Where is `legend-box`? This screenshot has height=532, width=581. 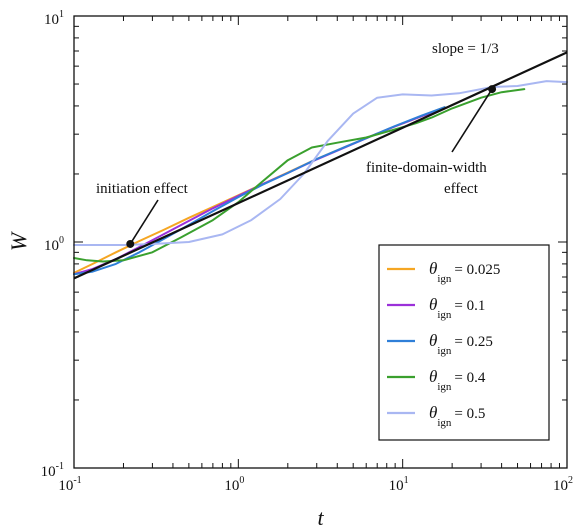 legend-box is located at coordinates (464, 342).